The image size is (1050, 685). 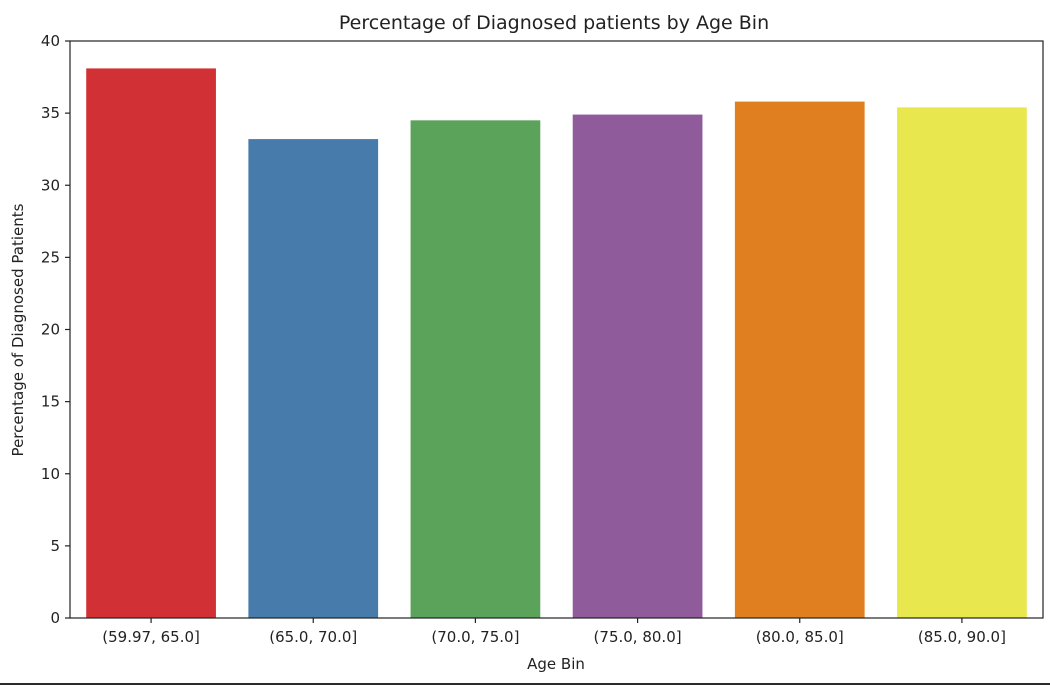 I want to click on y-axis-label: Percentage of Diagnosed Patients, so click(x=18, y=329).